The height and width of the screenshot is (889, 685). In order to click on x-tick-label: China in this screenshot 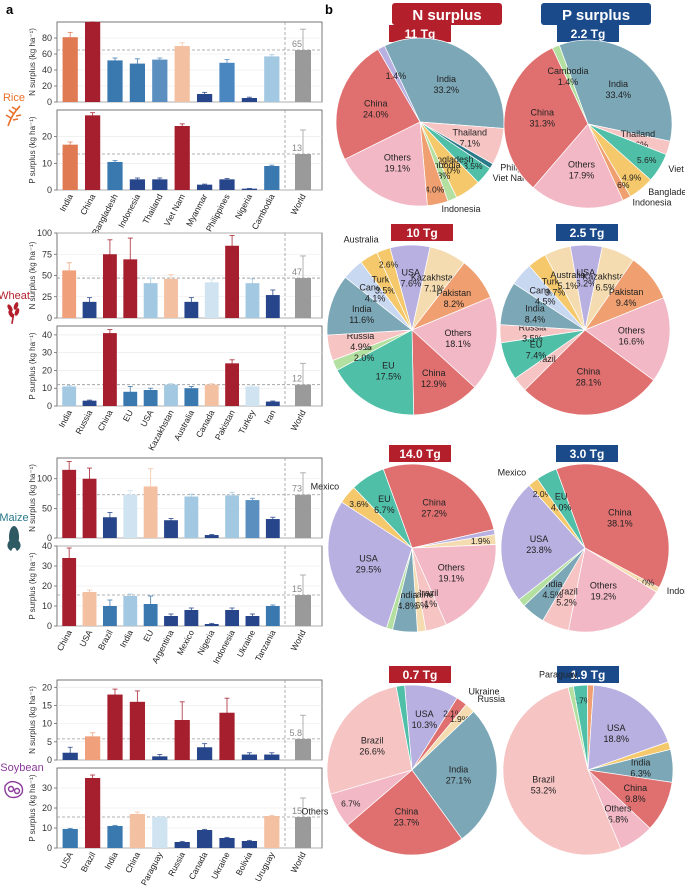, I will do `click(132, 862)`.